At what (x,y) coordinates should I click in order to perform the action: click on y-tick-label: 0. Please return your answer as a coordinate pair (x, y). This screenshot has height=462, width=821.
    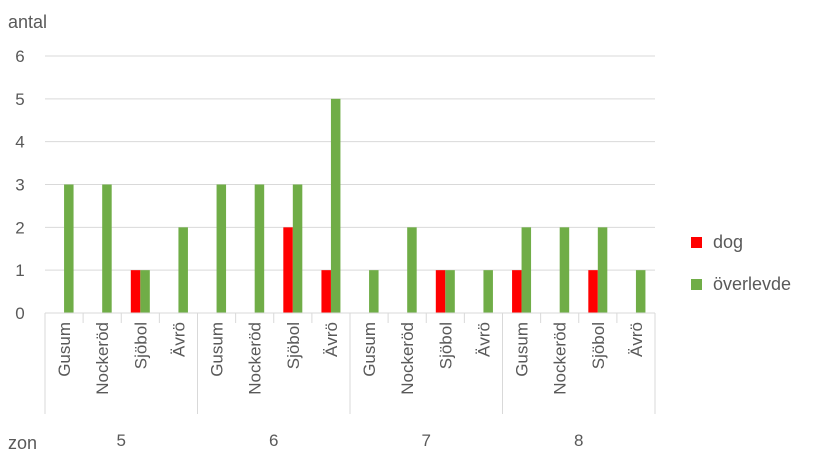
    Looking at the image, I should click on (19, 313).